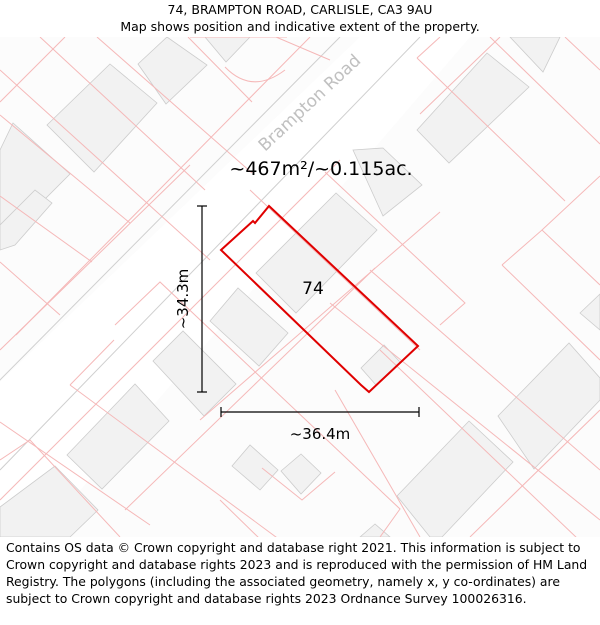  Describe the element at coordinates (183, 299) in the screenshot. I see `height-measure-label: ~34.3m` at that location.